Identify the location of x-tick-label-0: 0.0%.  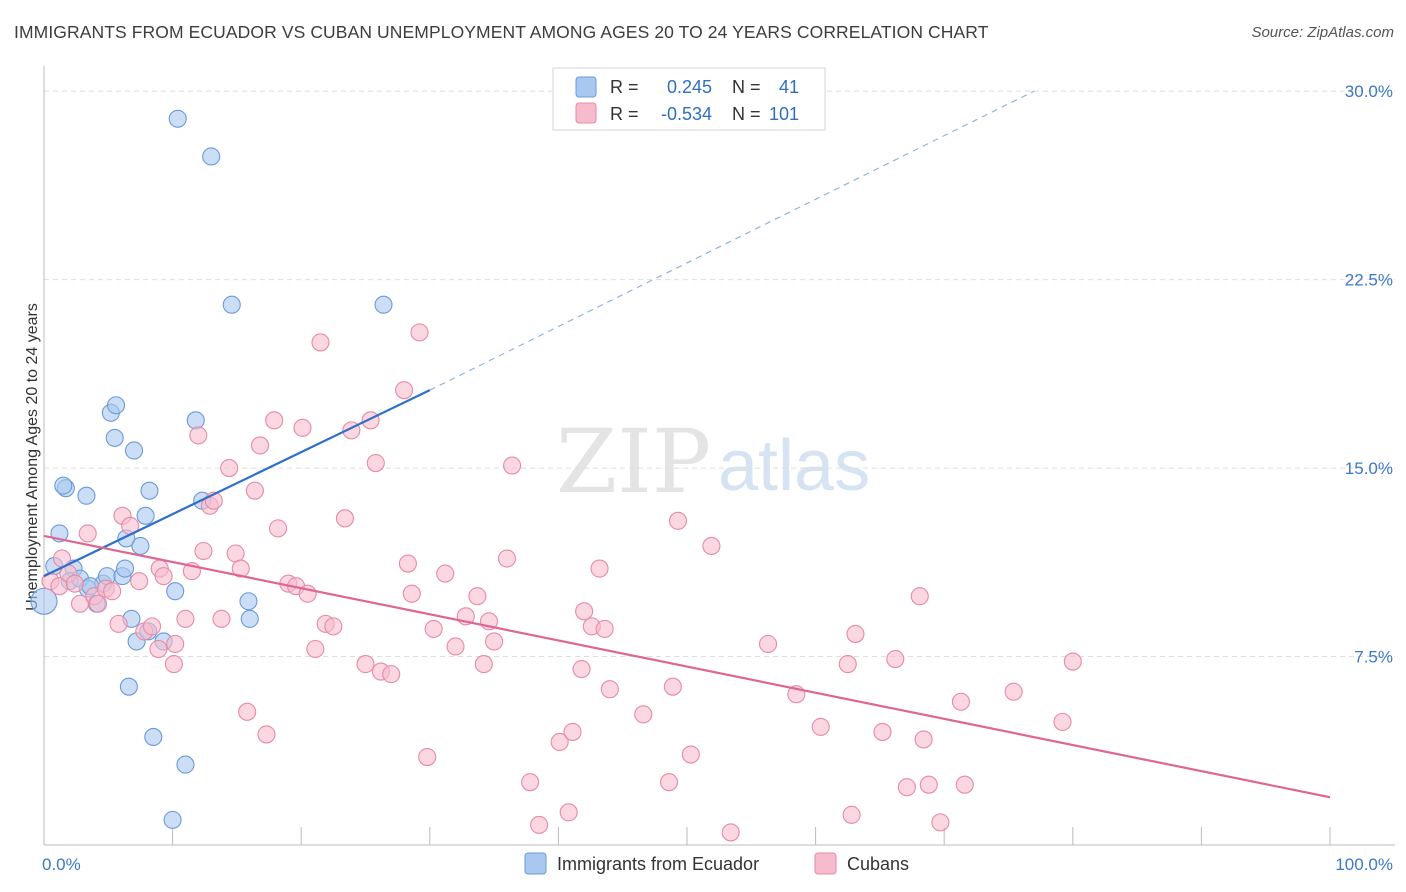
(61, 864).